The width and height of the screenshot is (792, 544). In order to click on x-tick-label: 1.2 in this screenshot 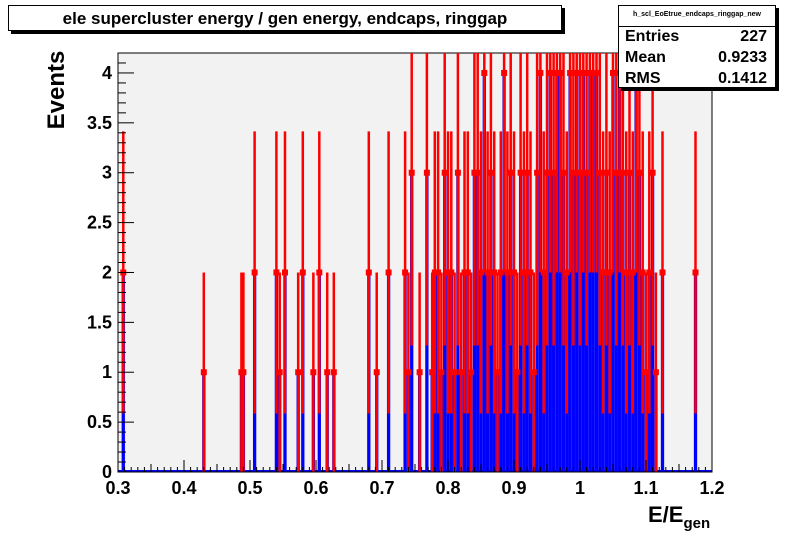, I will do `click(711, 488)`.